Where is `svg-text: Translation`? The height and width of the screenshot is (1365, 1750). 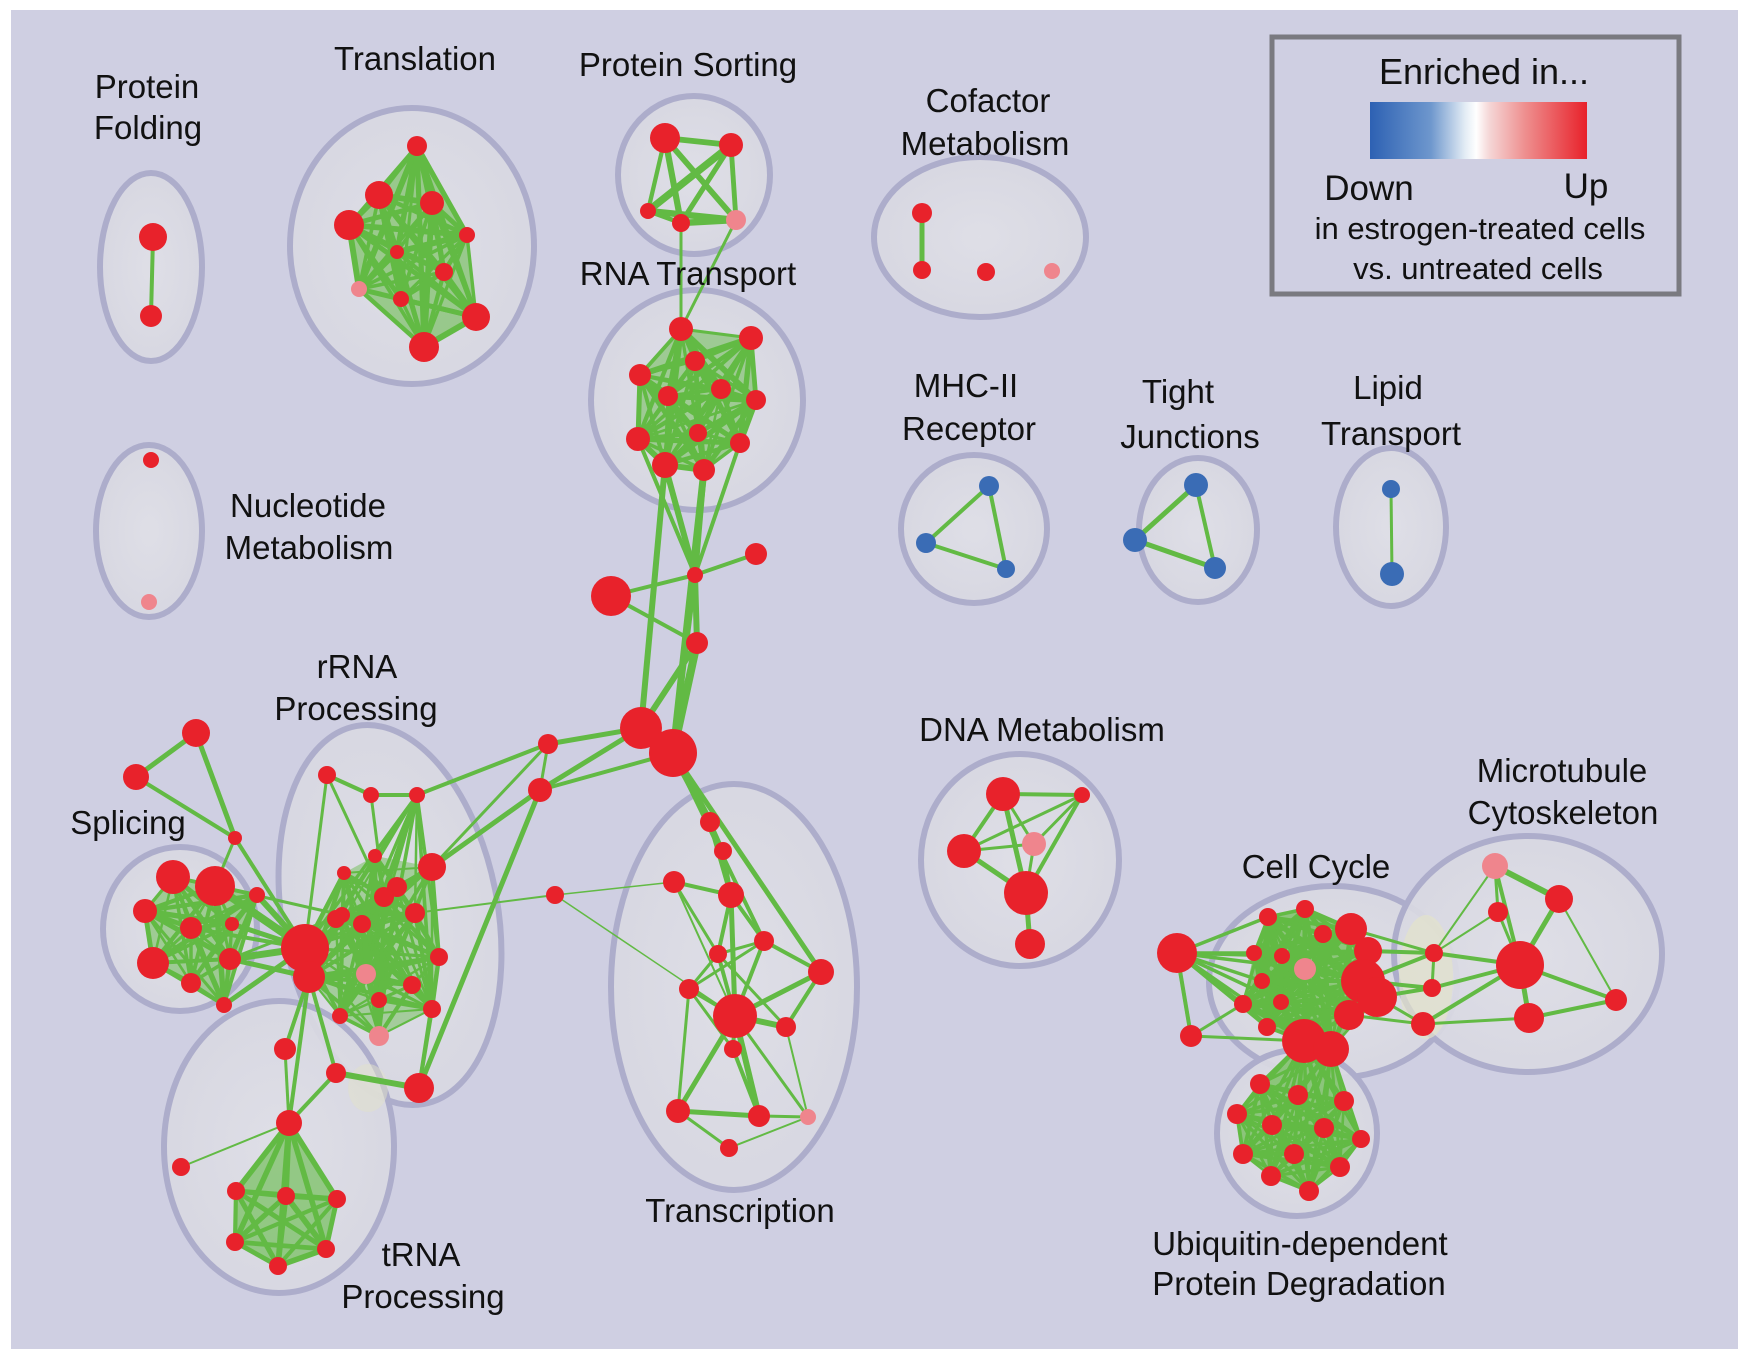
svg-text: Translation is located at coordinates (415, 58).